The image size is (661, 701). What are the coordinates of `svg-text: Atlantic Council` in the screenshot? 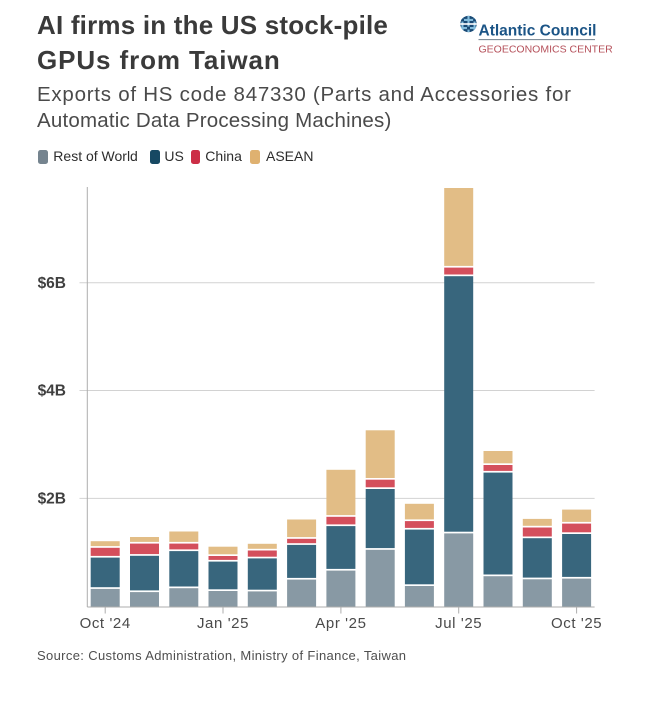 It's located at (538, 31).